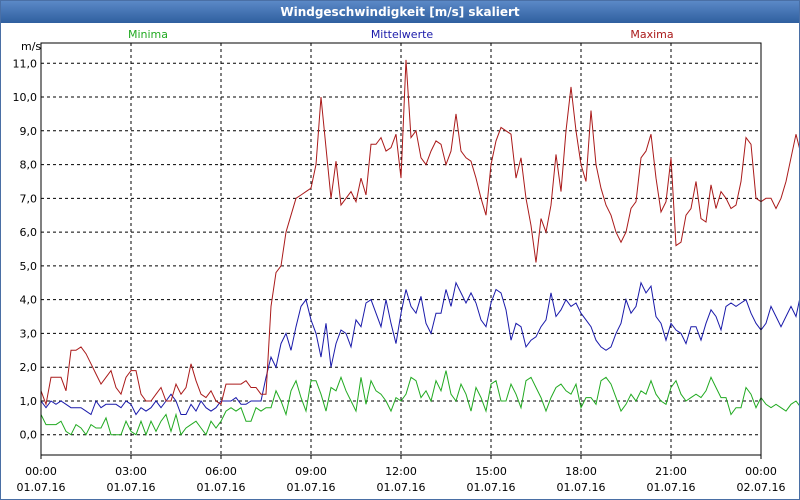  What do you see at coordinates (25, 97) in the screenshot?
I see `y-tick-label: 10,0` at bounding box center [25, 97].